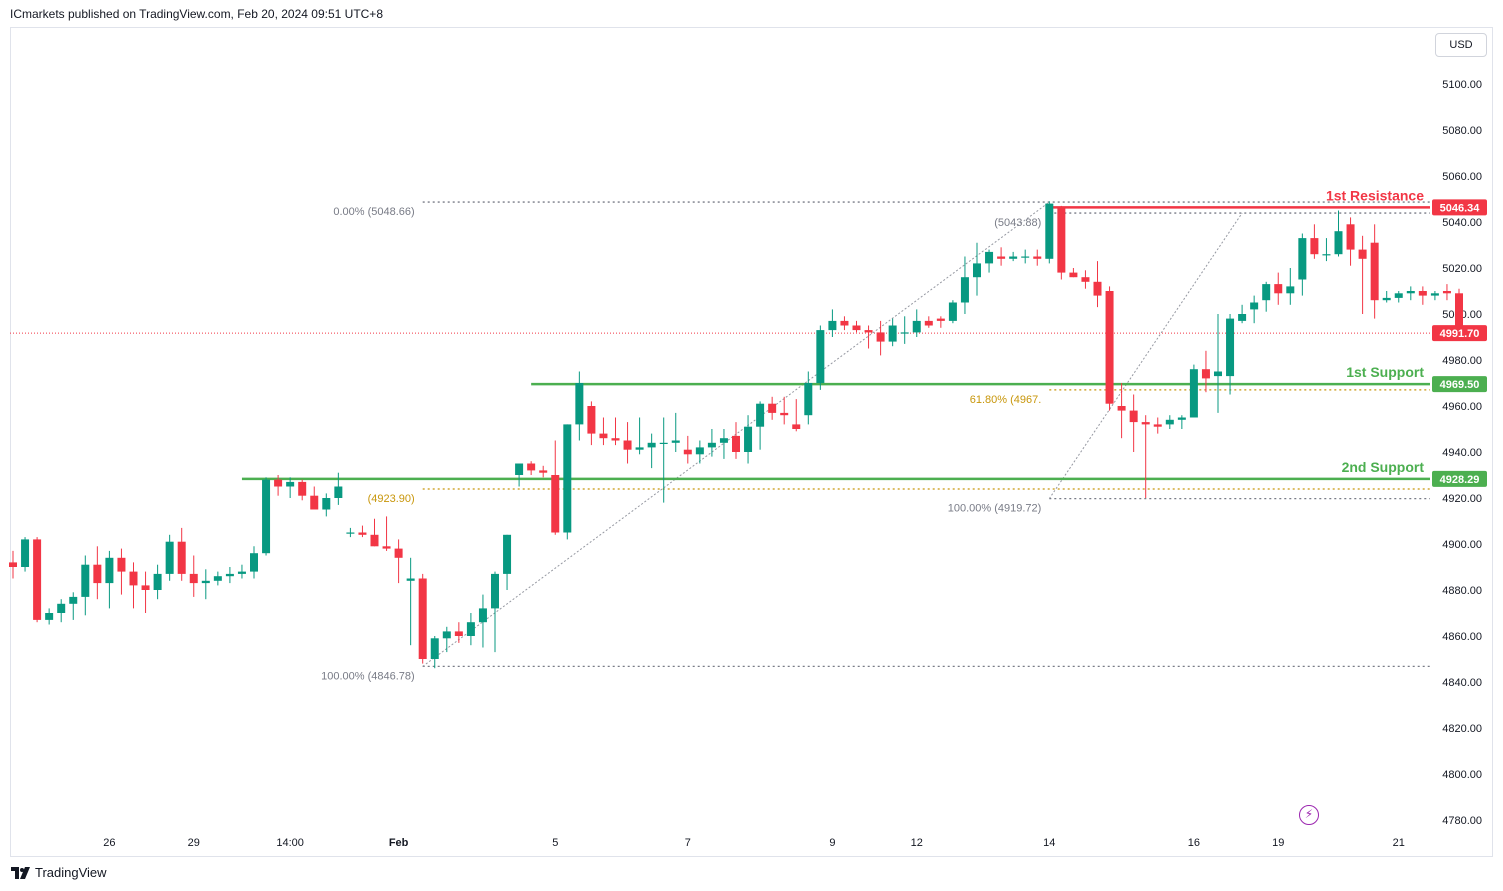 This screenshot has height=891, width=1503. Describe the element at coordinates (1462, 683) in the screenshot. I see `y-tick-label: 4840.00` at that location.